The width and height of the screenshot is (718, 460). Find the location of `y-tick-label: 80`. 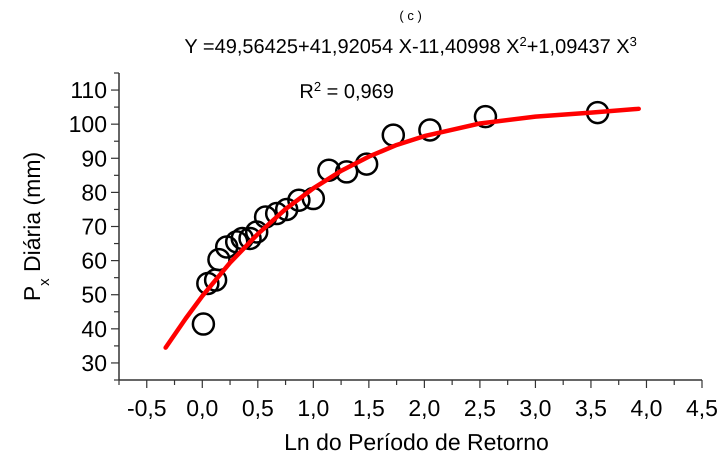

y-tick-label: 80 is located at coordinates (94, 192).